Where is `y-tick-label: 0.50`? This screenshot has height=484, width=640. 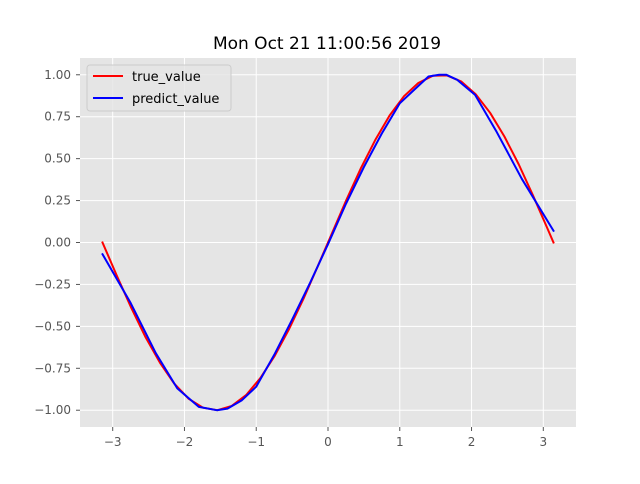
y-tick-label: 0.50 is located at coordinates (57, 159).